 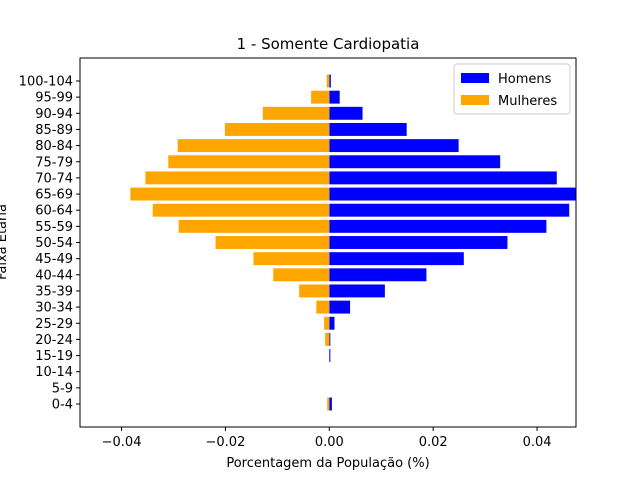 What do you see at coordinates (122, 442) in the screenshot?
I see `x-tick-label-0: −0.04` at bounding box center [122, 442].